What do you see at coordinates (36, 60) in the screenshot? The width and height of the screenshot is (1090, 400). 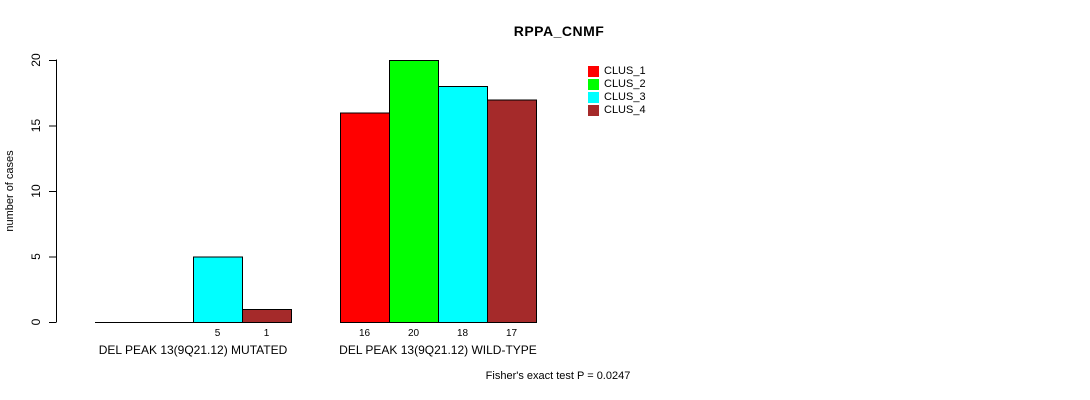 I see `y-axis-tick-label: 20` at bounding box center [36, 60].